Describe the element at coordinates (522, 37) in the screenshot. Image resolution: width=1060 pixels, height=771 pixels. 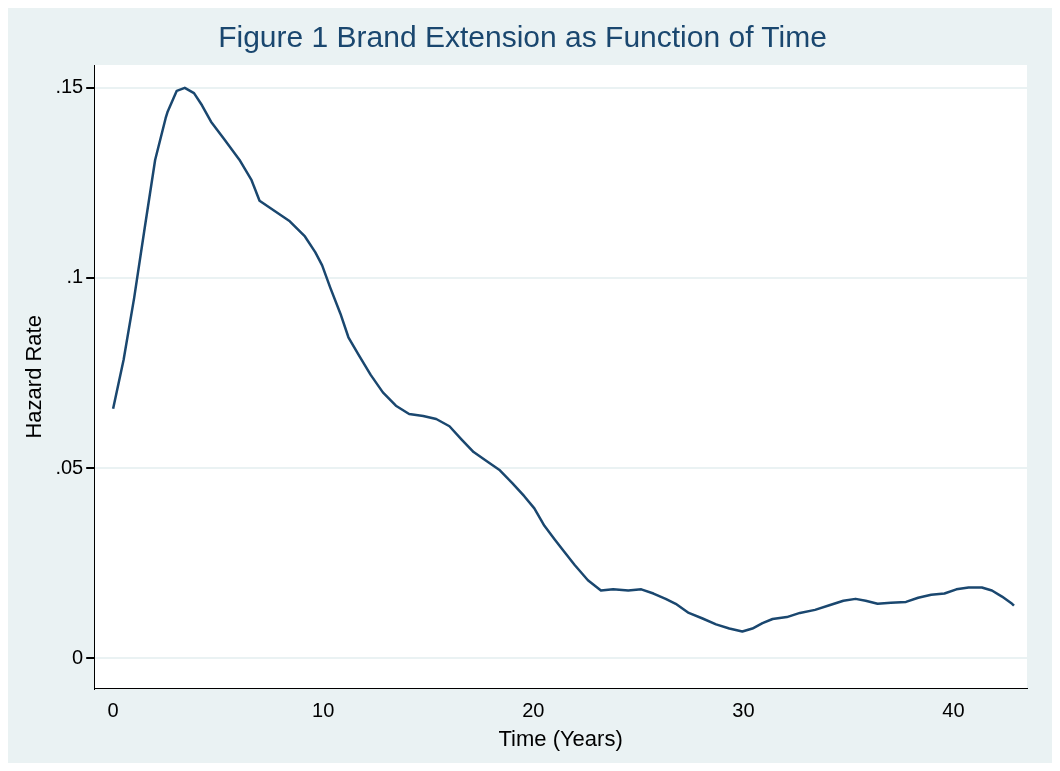
I see `chart-title: Figure 1 Brand Extension as Function of Time` at that location.